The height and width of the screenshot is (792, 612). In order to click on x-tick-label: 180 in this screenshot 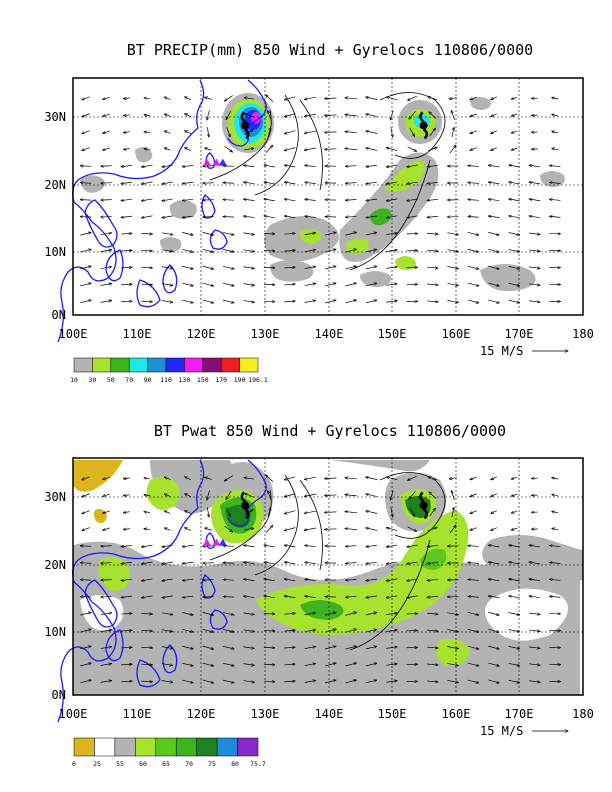, I will do `click(583, 714)`.